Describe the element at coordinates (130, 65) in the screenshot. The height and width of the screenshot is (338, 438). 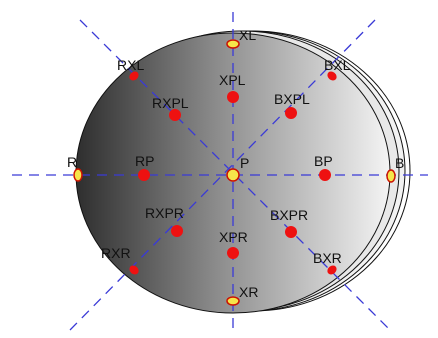
I see `label-rxl: RXL` at that location.